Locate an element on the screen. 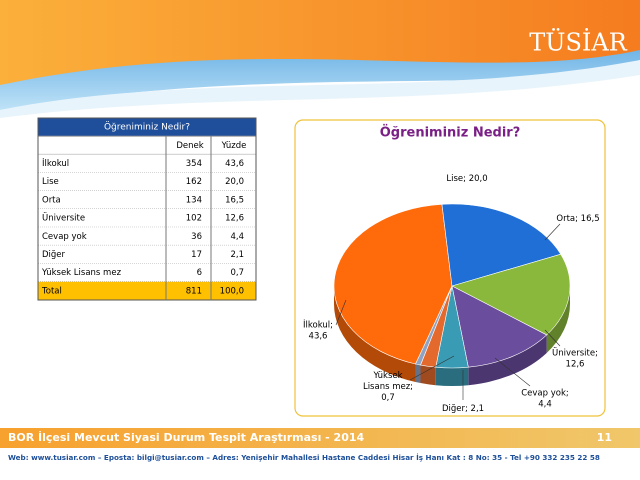 Image resolution: width=640 pixels, height=480 pixels. row-label: Orta is located at coordinates (51, 200).